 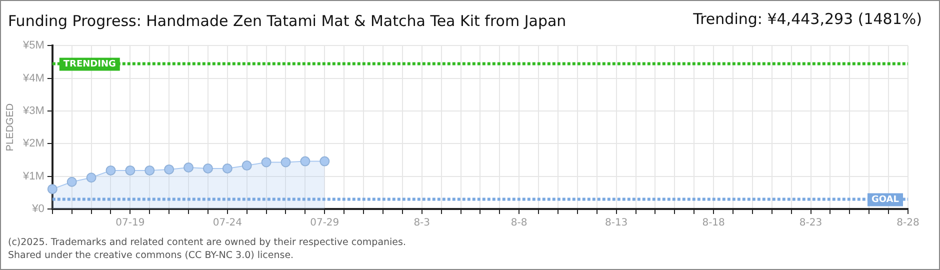 I want to click on y-tick-label: ¥4M, so click(x=33, y=78).